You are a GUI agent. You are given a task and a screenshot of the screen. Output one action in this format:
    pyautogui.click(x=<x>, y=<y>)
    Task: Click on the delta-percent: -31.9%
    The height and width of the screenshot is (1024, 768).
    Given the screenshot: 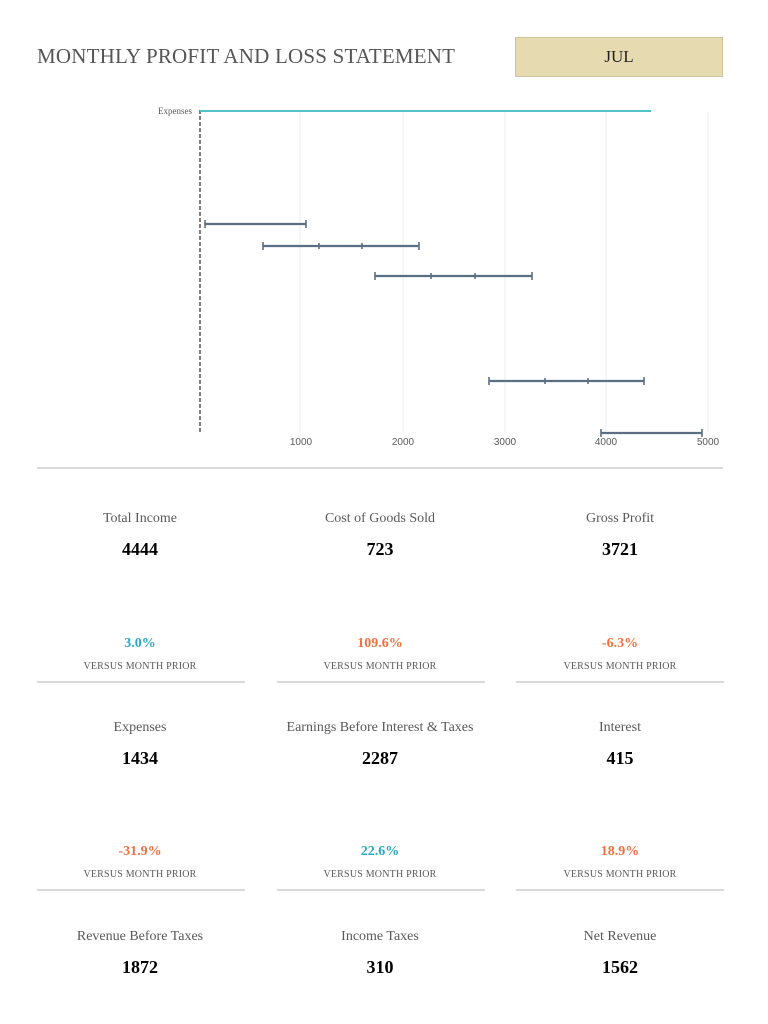 What is the action you would take?
    pyautogui.click(x=140, y=851)
    